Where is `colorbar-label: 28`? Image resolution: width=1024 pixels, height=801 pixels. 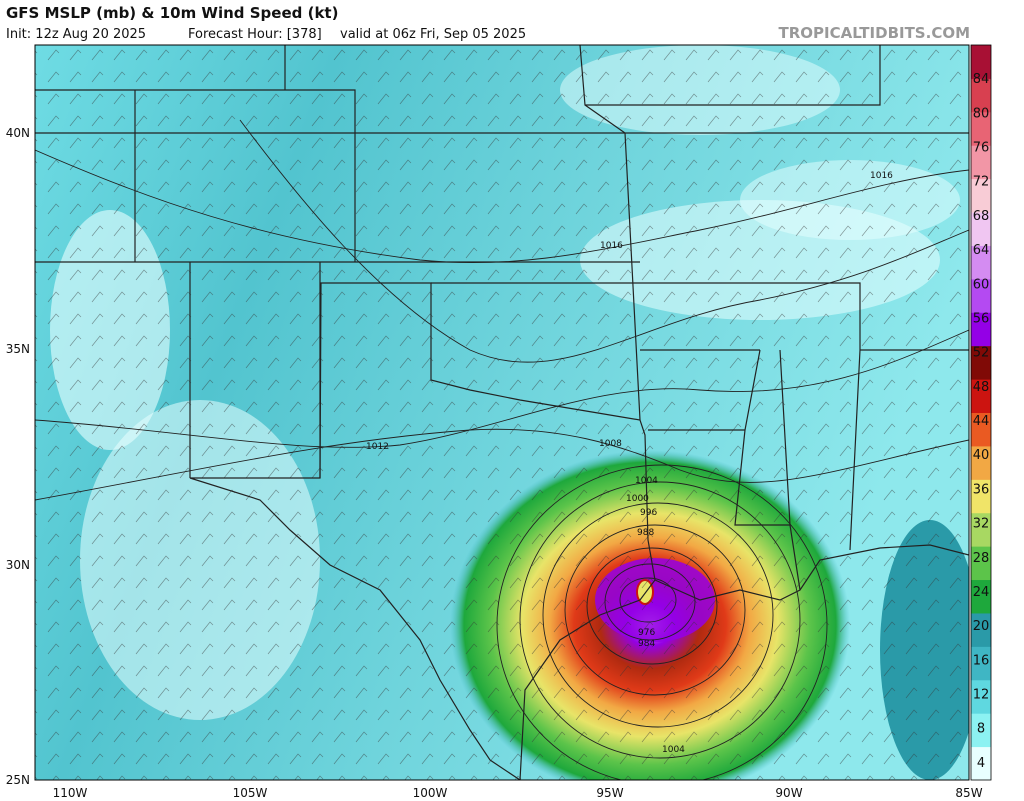 colorbar-label: 28 is located at coordinates (981, 558).